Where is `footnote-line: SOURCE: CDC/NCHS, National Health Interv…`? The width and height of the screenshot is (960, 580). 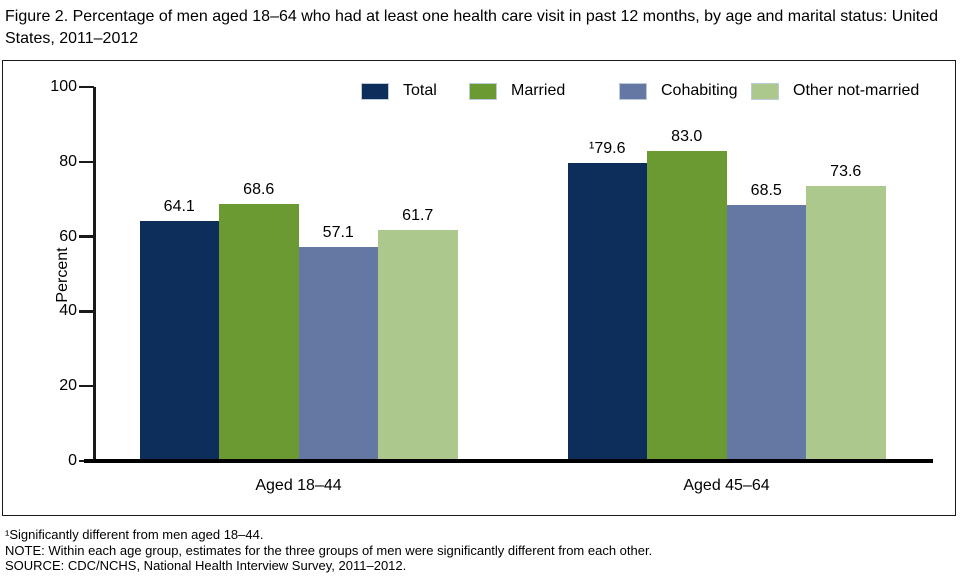
footnote-line: SOURCE: CDC/NCHS, National Health Interv… is located at coordinates (206, 565).